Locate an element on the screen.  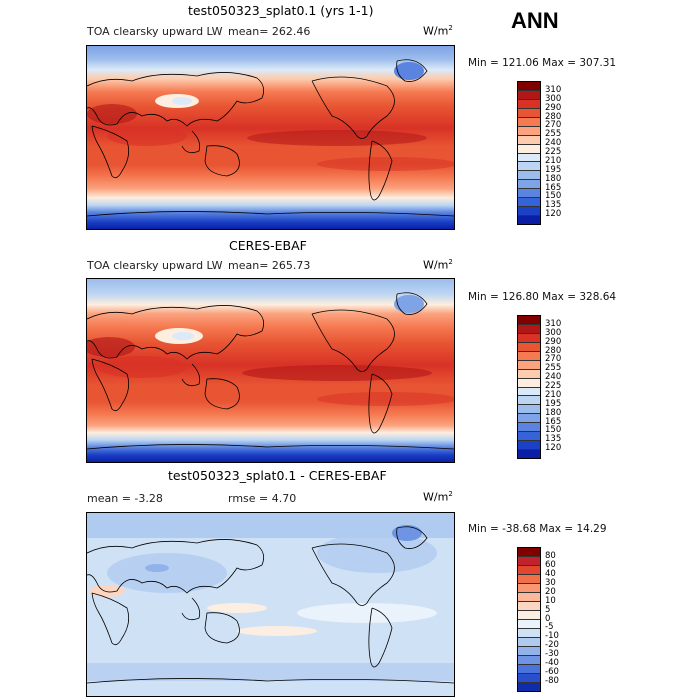
panel3-colorbar is located at coordinates (529, 619).